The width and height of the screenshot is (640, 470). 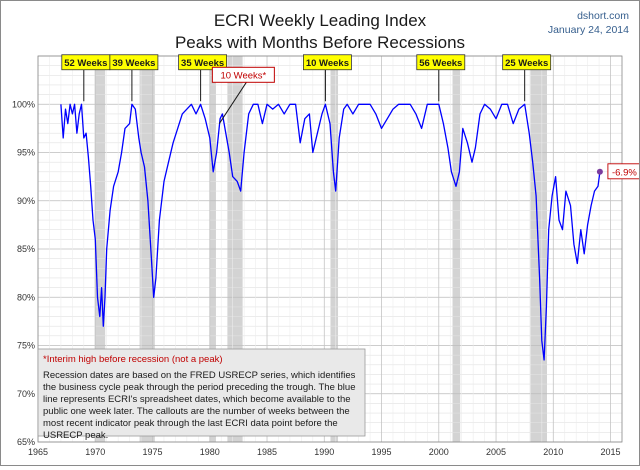 I want to click on endpoint-label-box, so click(x=623, y=171).